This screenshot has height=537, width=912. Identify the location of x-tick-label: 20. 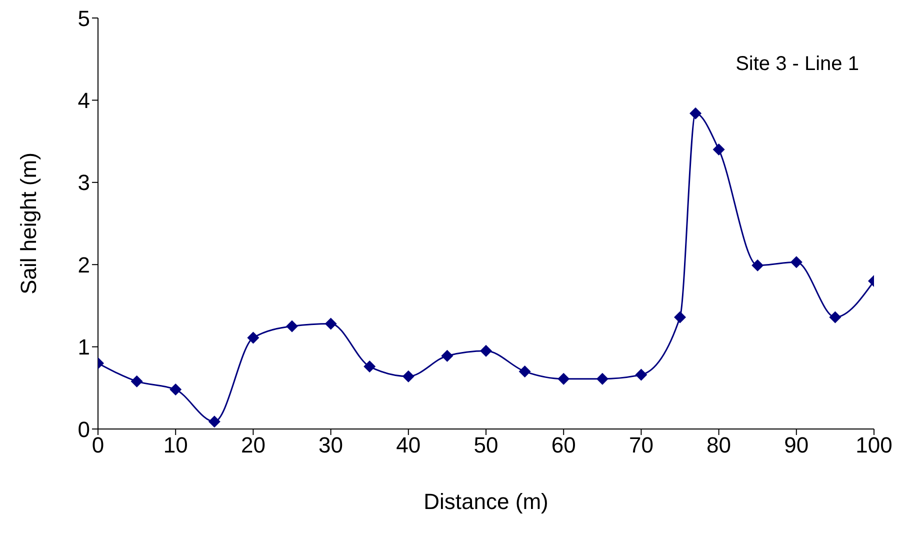
(253, 445).